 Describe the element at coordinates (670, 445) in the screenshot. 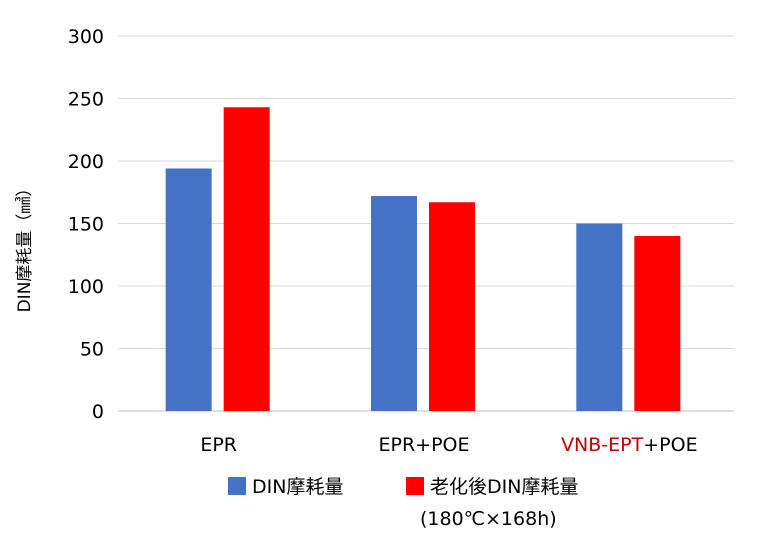

I see `x-category-label-part: +POE` at that location.